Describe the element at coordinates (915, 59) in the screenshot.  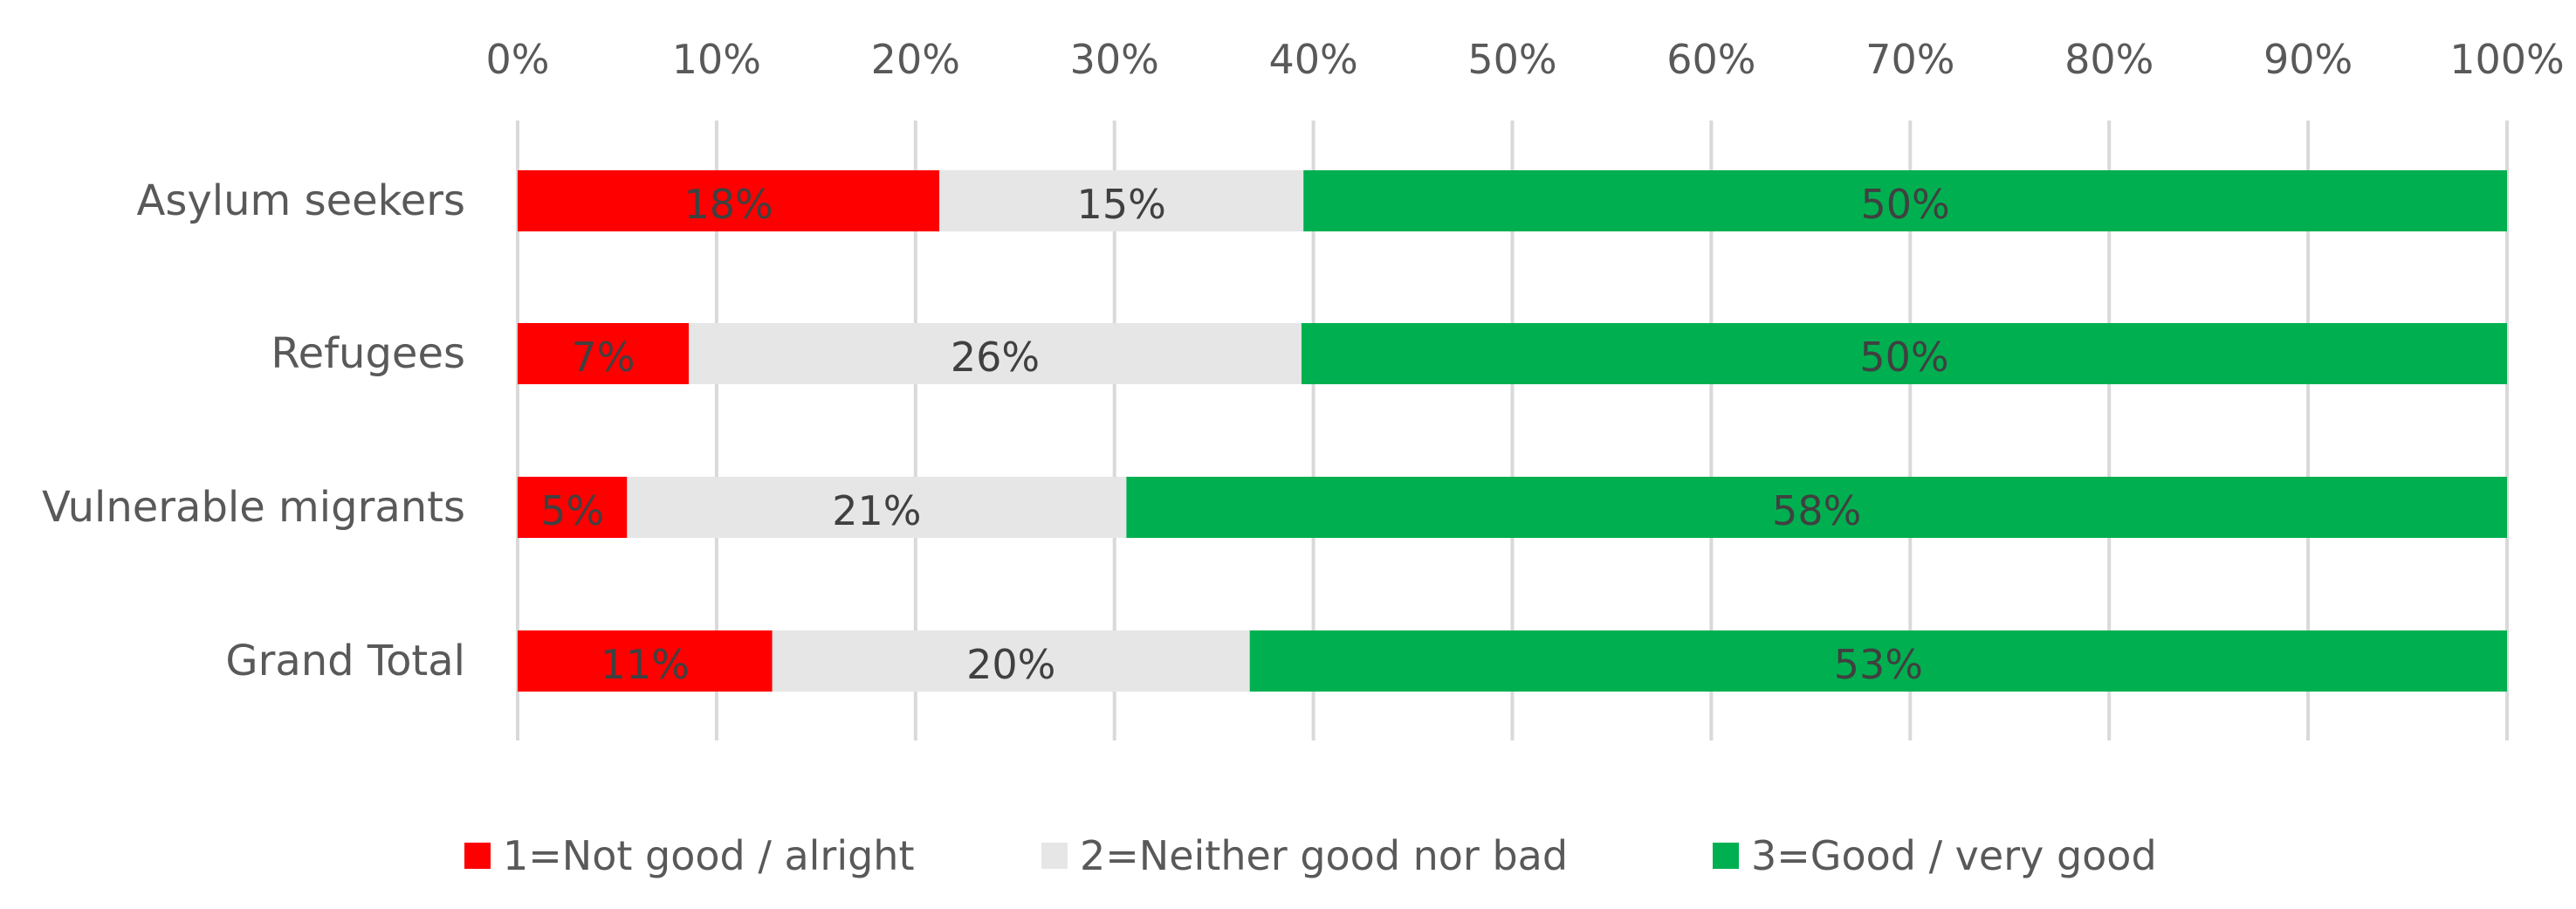
I see `x-tick-label: 20%` at that location.